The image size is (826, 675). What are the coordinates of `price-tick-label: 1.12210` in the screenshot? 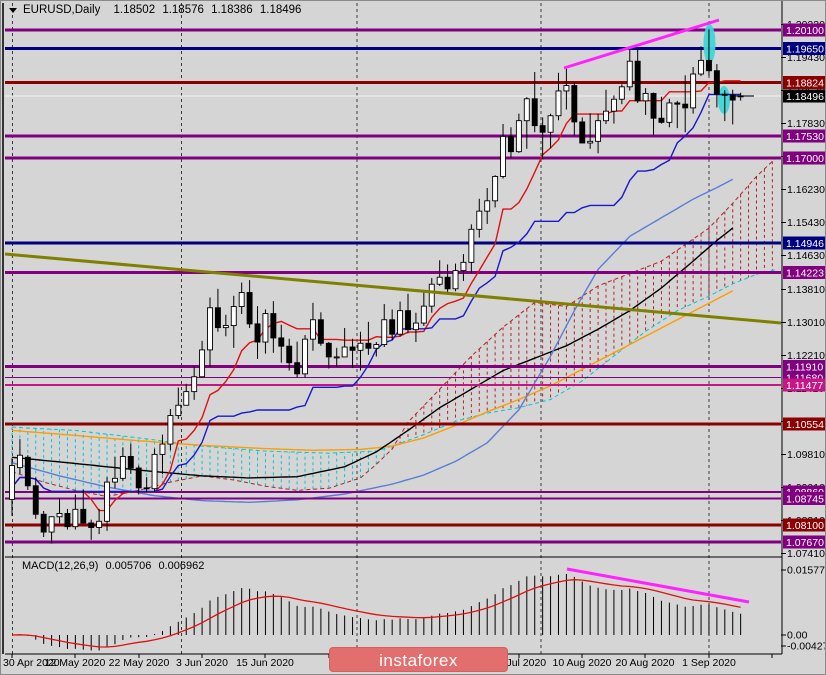 It's located at (806, 356).